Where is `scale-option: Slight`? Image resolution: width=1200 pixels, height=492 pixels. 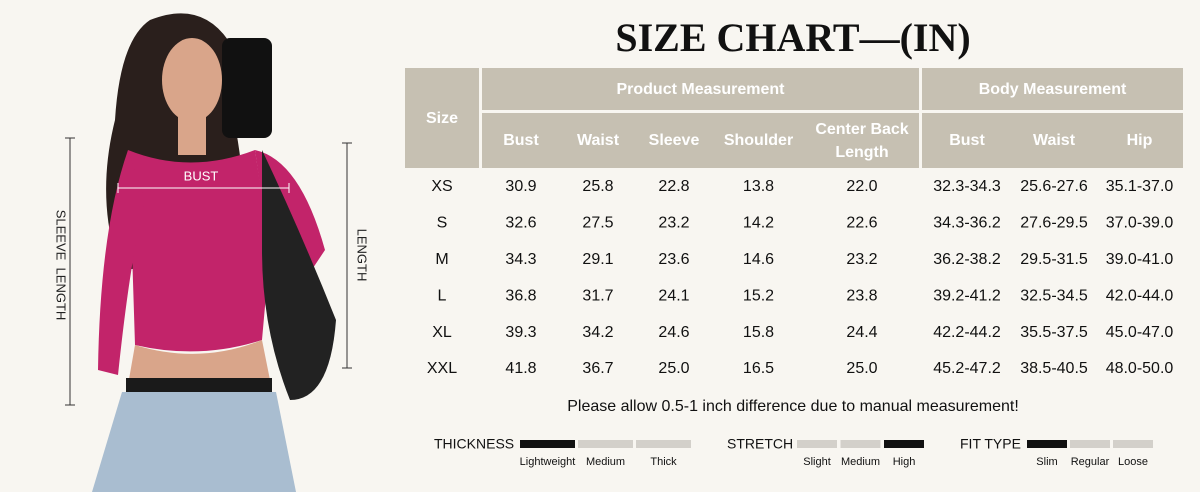
scale-option: Slight is located at coordinates (817, 462).